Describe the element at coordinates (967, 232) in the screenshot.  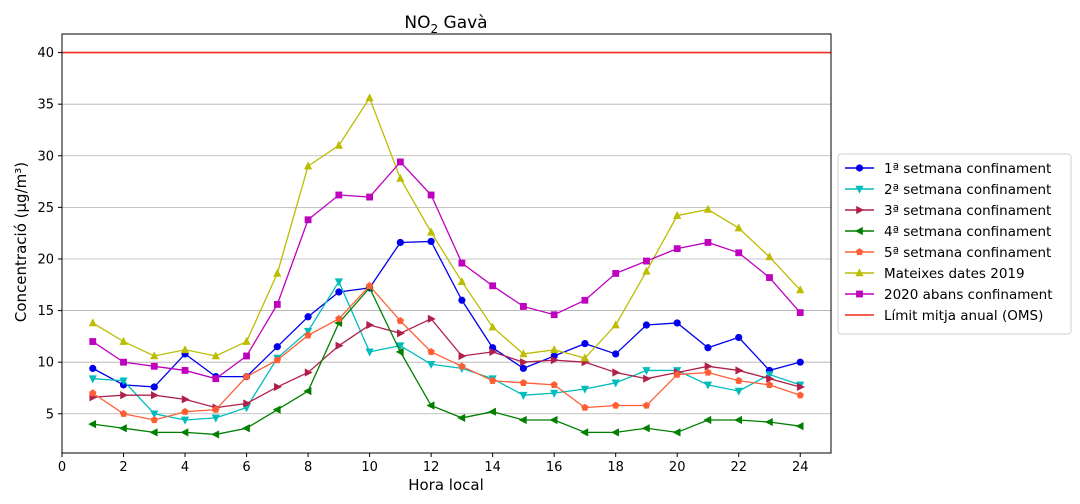
I see `legend-label: 4ª setmana confinament` at that location.